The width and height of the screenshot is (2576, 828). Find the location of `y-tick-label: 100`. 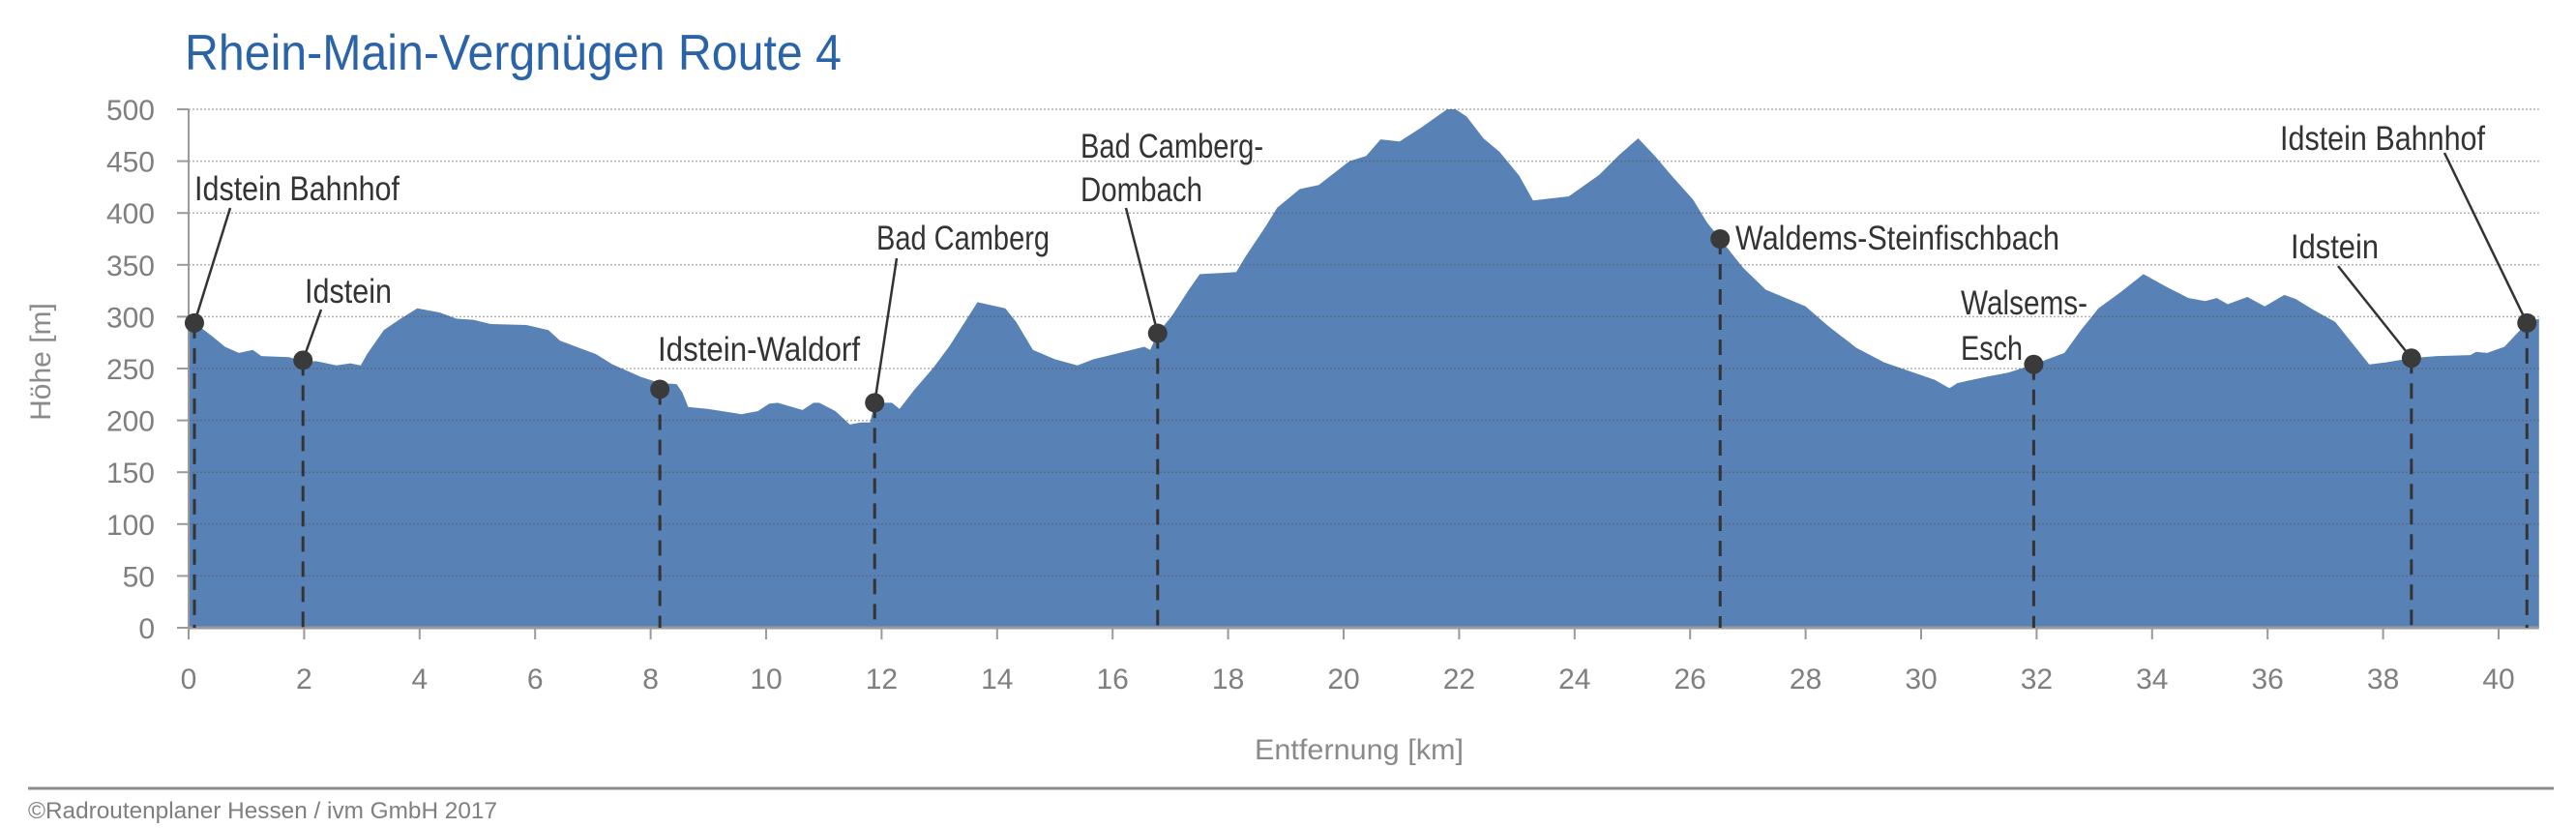

y-tick-label: 100 is located at coordinates (130, 526).